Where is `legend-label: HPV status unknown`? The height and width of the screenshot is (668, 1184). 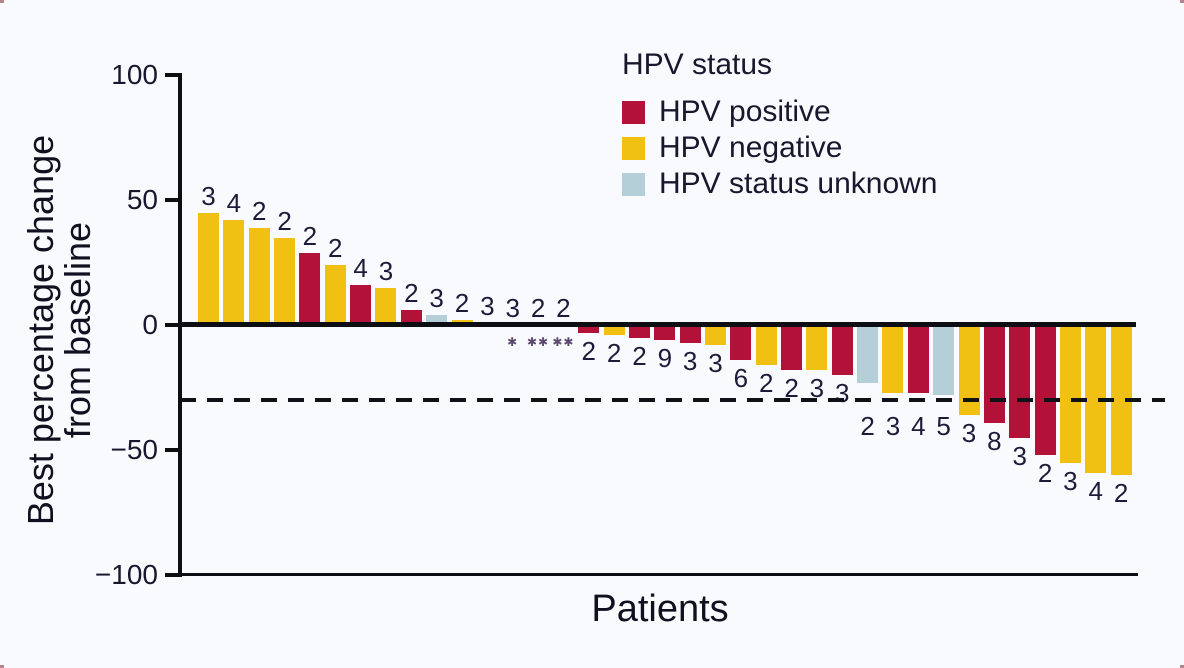
legend-label: HPV status unknown is located at coordinates (798, 183).